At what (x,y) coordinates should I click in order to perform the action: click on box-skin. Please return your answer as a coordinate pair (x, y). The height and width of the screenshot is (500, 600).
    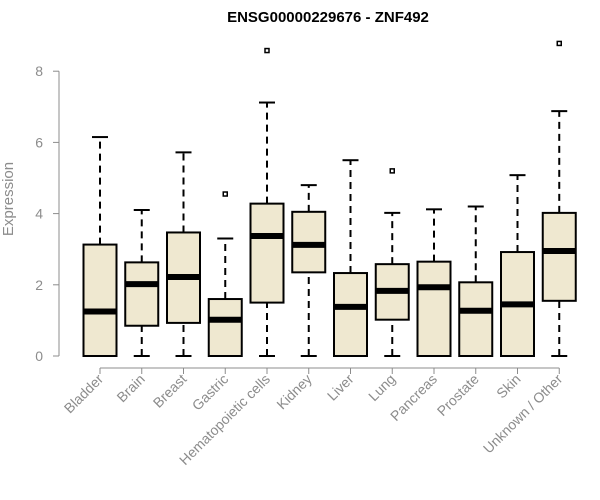
    Looking at the image, I should click on (517, 266).